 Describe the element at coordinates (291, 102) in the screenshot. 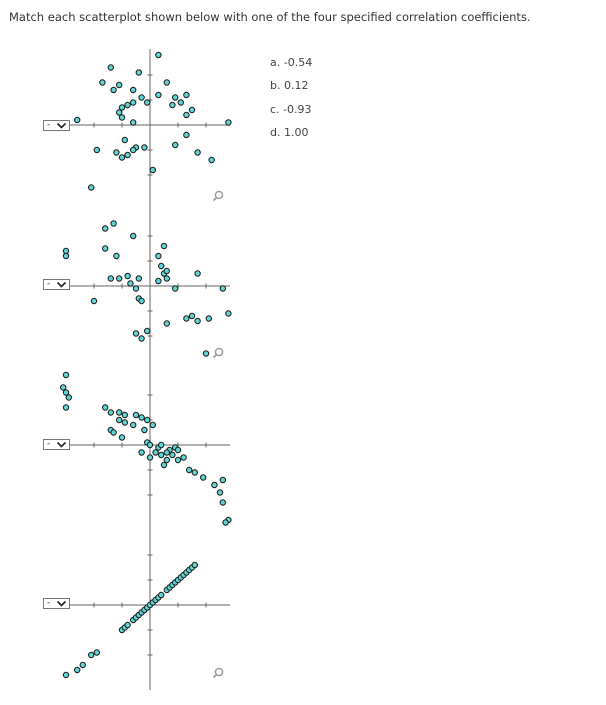

I see `answer-options: a. -0.54 b. 0.12 c. -0.93 d. 1.00` at that location.